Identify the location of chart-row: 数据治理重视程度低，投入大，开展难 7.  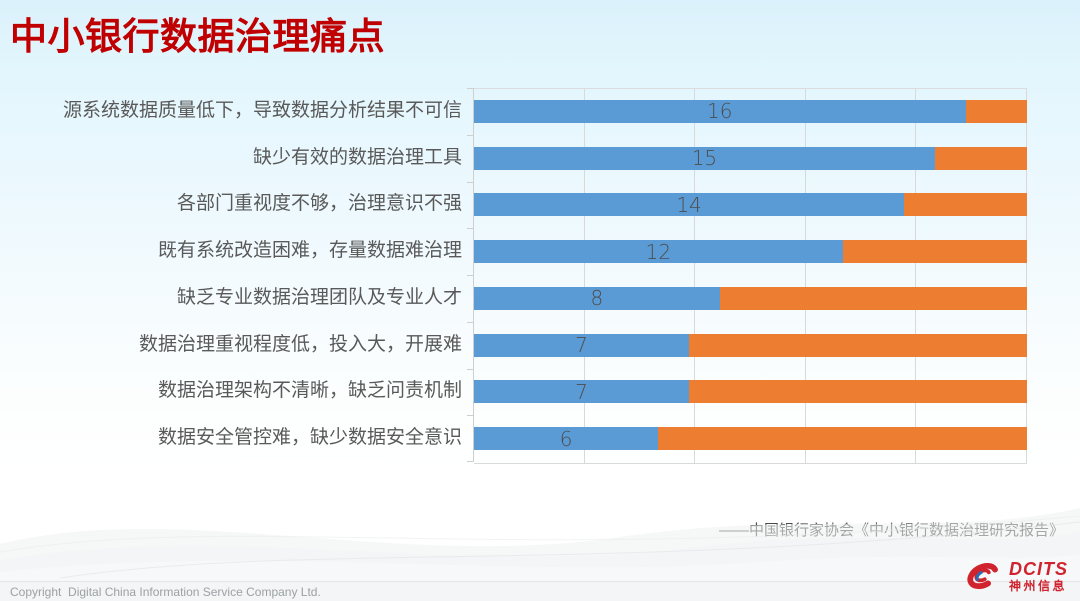
(517, 345).